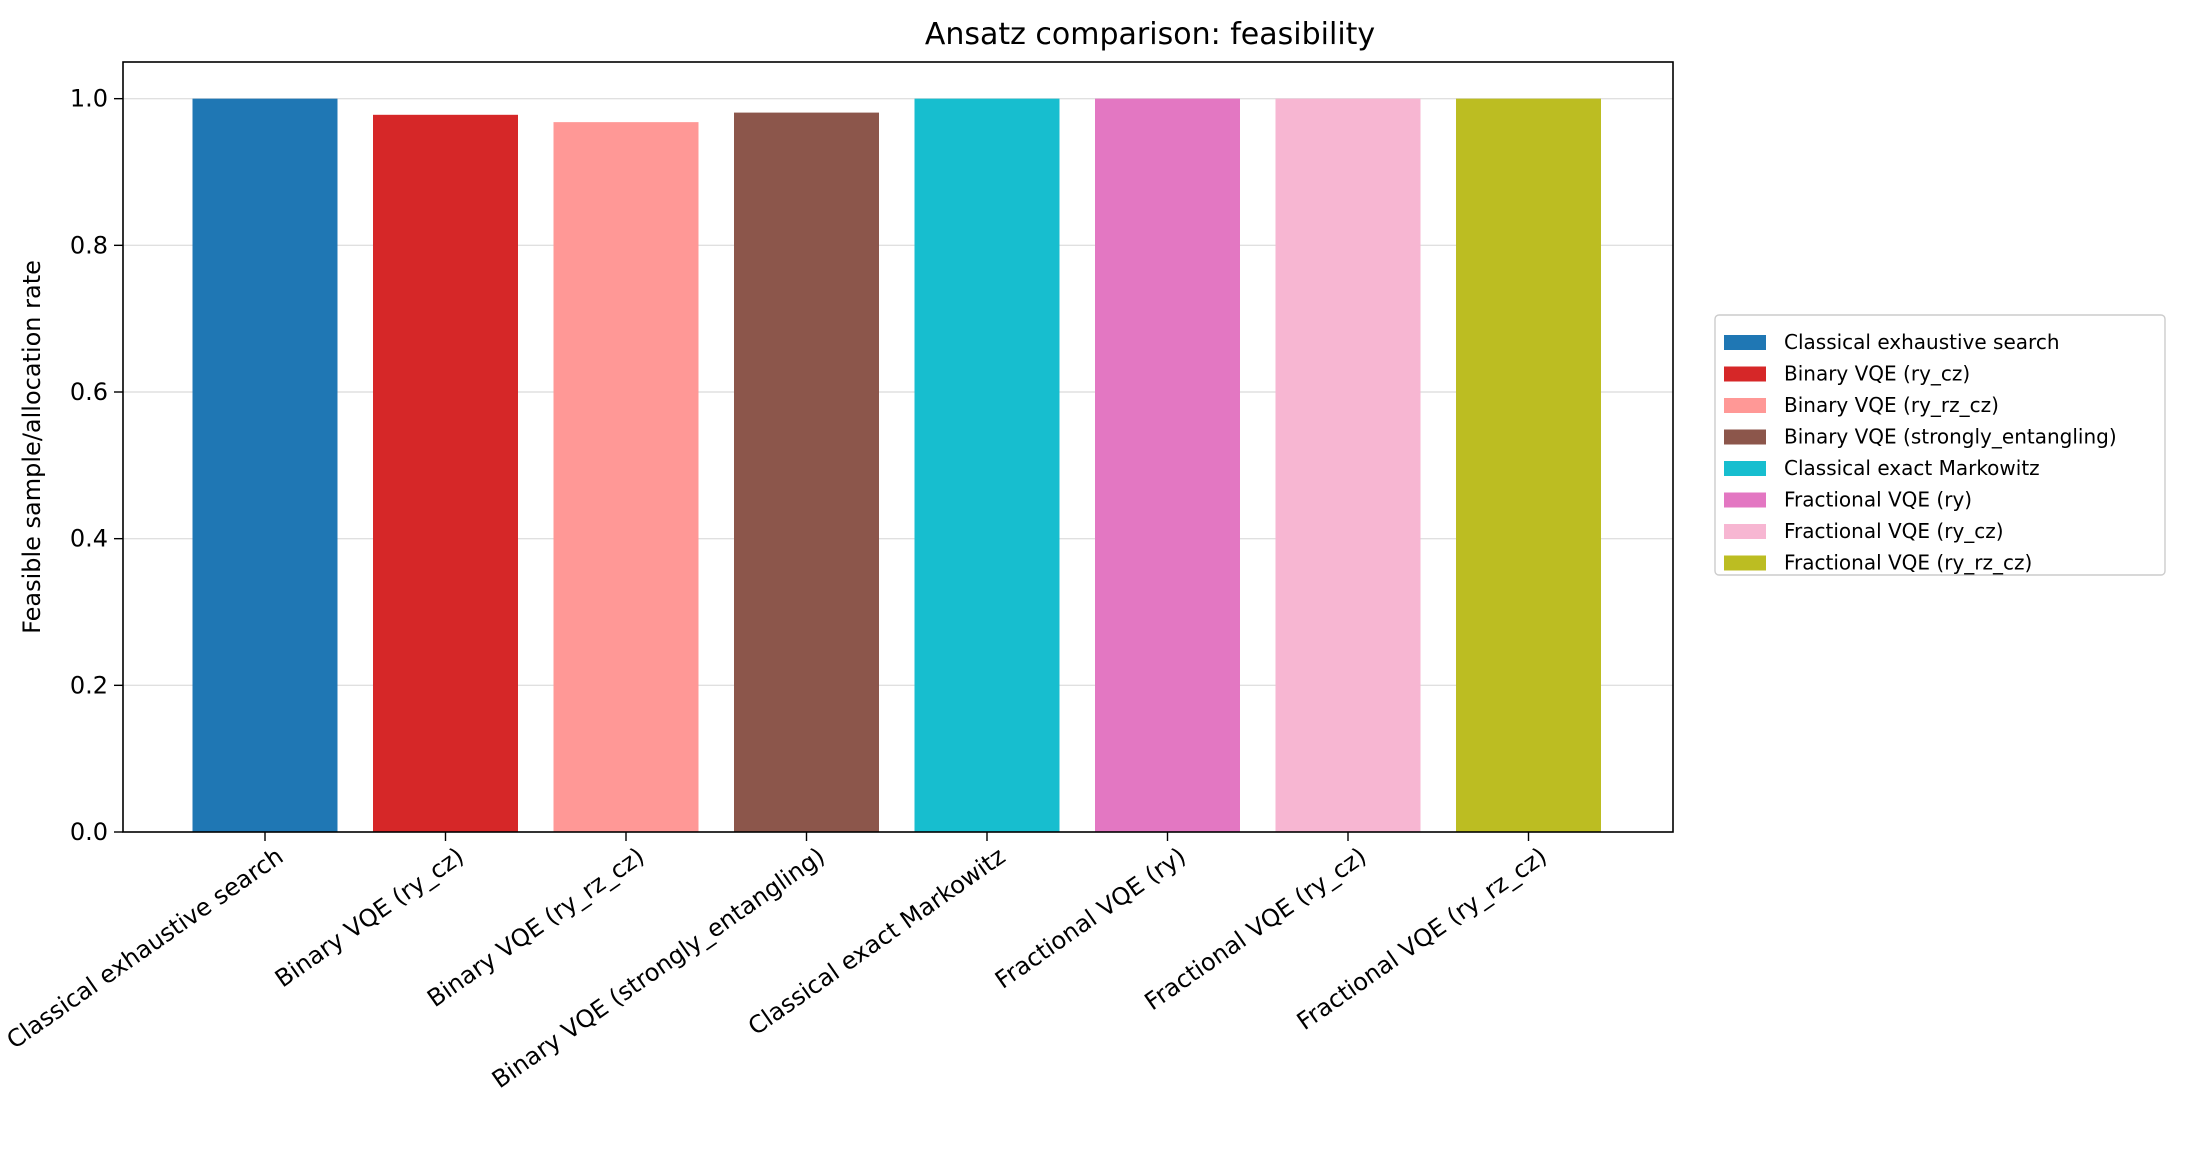  What do you see at coordinates (1877, 374) in the screenshot?
I see `legend-item: Binary VQE (ry_cz)` at bounding box center [1877, 374].